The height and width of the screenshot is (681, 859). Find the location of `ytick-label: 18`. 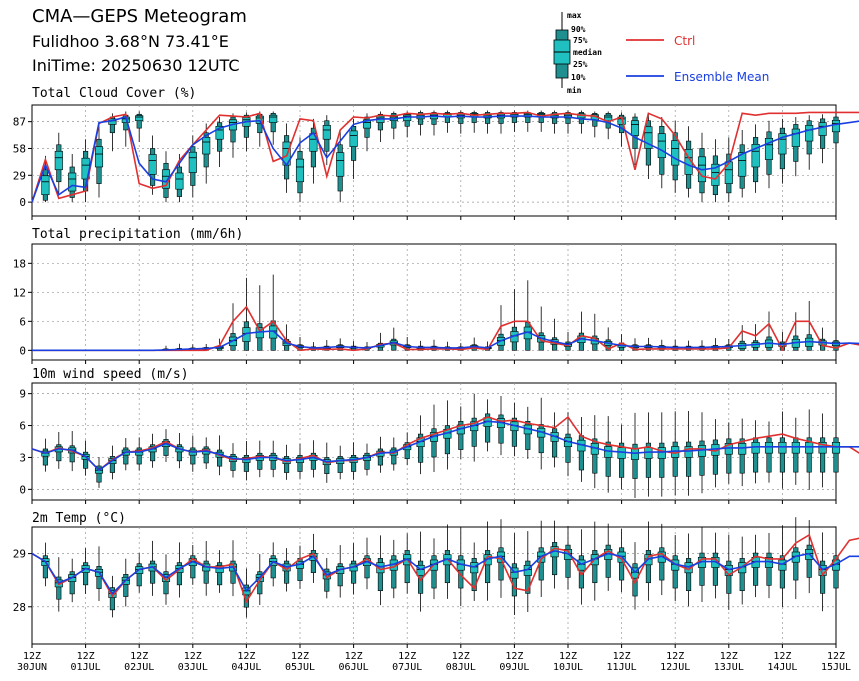

ytick-label: 18 is located at coordinates (19, 263).